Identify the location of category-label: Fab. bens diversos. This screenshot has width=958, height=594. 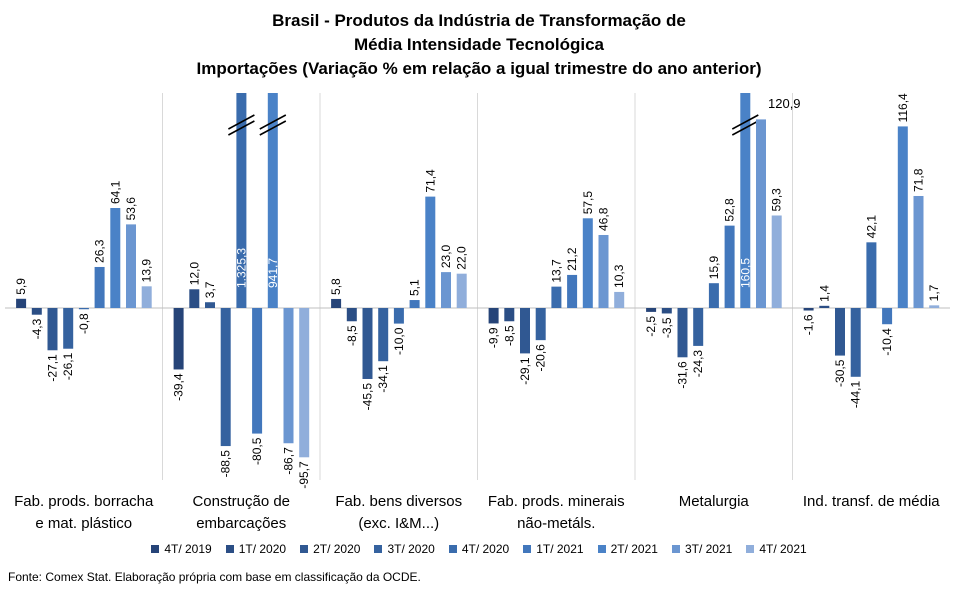
(398, 501).